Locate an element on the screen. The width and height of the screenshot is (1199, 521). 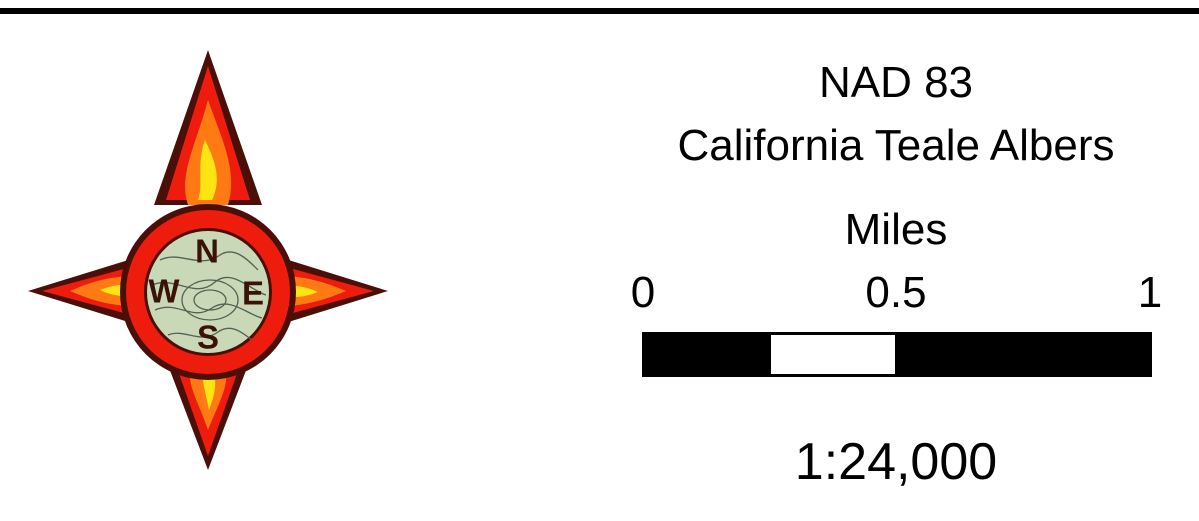
scale-label: 0 is located at coordinates (643, 292).